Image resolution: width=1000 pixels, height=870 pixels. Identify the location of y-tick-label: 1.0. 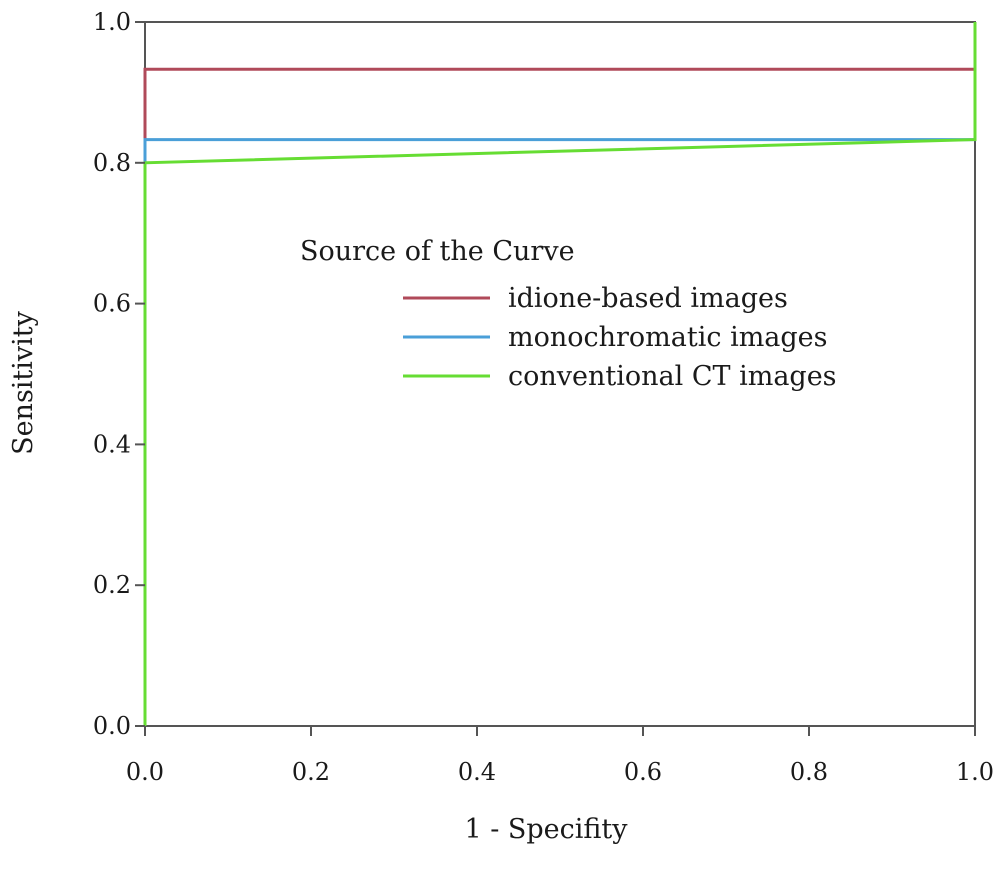
(112, 22).